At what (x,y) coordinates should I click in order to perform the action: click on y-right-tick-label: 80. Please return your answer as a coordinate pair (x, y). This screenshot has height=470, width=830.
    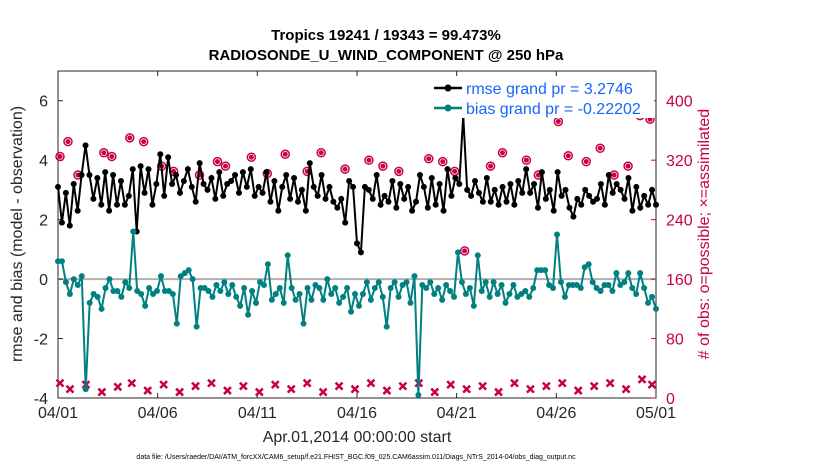
    Looking at the image, I should click on (675, 340).